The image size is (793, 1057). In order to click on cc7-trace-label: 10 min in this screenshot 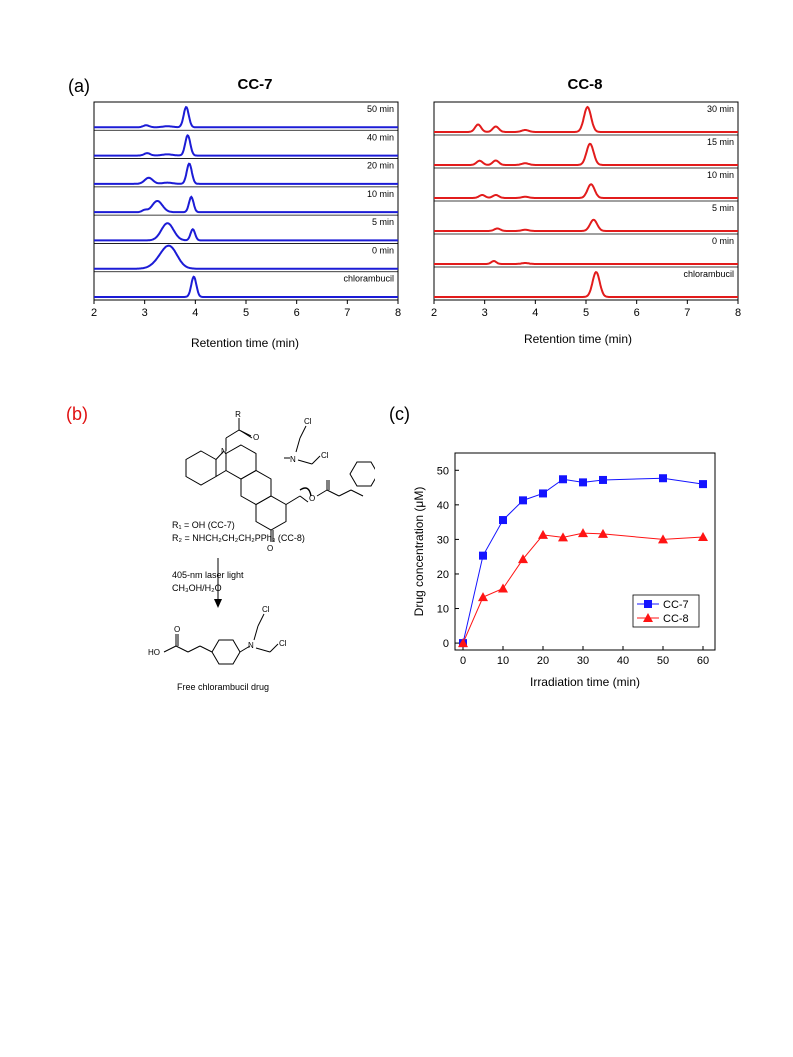, I will do `click(380, 194)`.